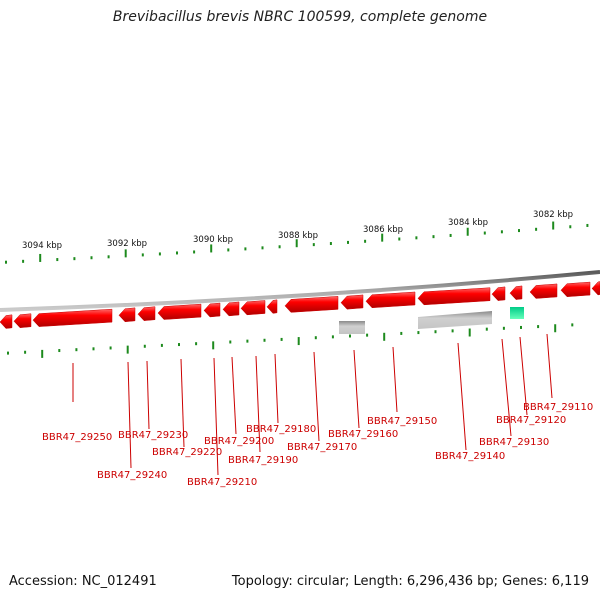 The width and height of the screenshot is (600, 600). Describe the element at coordinates (514, 442) in the screenshot. I see `gene-label: BBR47_29130` at that location.